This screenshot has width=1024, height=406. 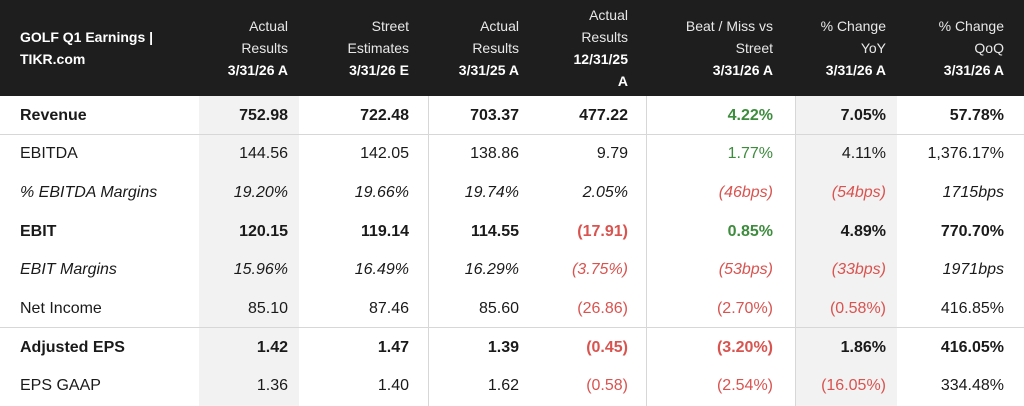 What do you see at coordinates (745, 269) in the screenshot?
I see `cell-ebit-margins-beat-miss: (53bps)` at bounding box center [745, 269].